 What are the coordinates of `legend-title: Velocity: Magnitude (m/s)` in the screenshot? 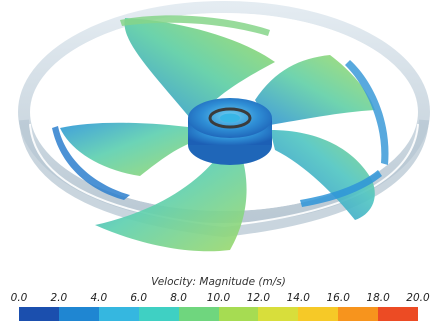 It's located at (218, 282).